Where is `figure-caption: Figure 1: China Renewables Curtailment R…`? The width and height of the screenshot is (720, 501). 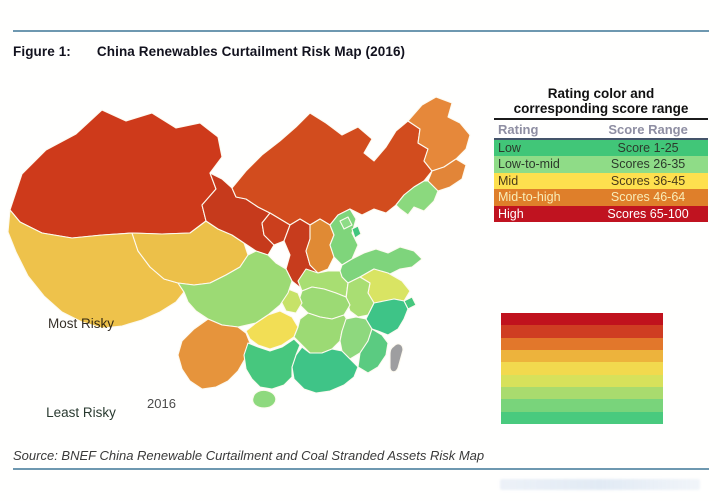 figure-caption: Figure 1: China Renewables Curtailment R… is located at coordinates (209, 51).